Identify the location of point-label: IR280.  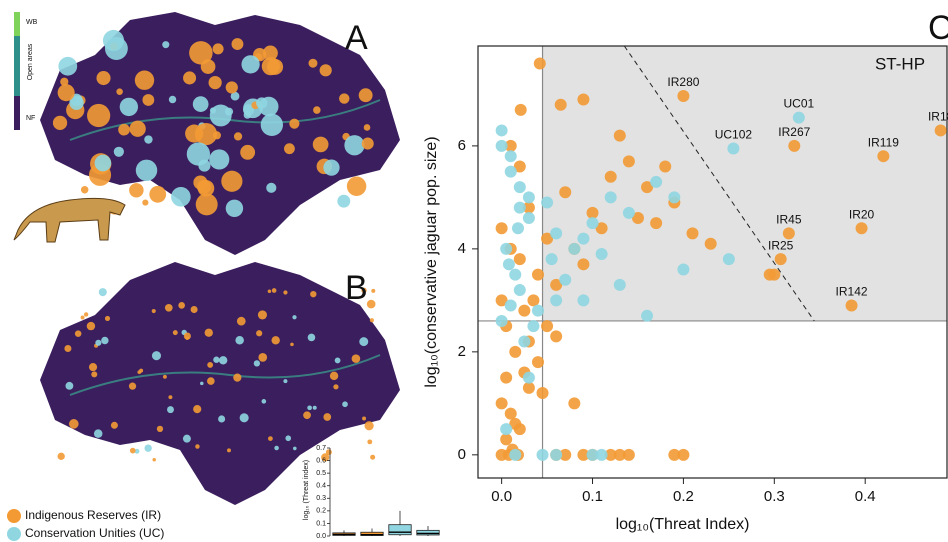
(683, 82).